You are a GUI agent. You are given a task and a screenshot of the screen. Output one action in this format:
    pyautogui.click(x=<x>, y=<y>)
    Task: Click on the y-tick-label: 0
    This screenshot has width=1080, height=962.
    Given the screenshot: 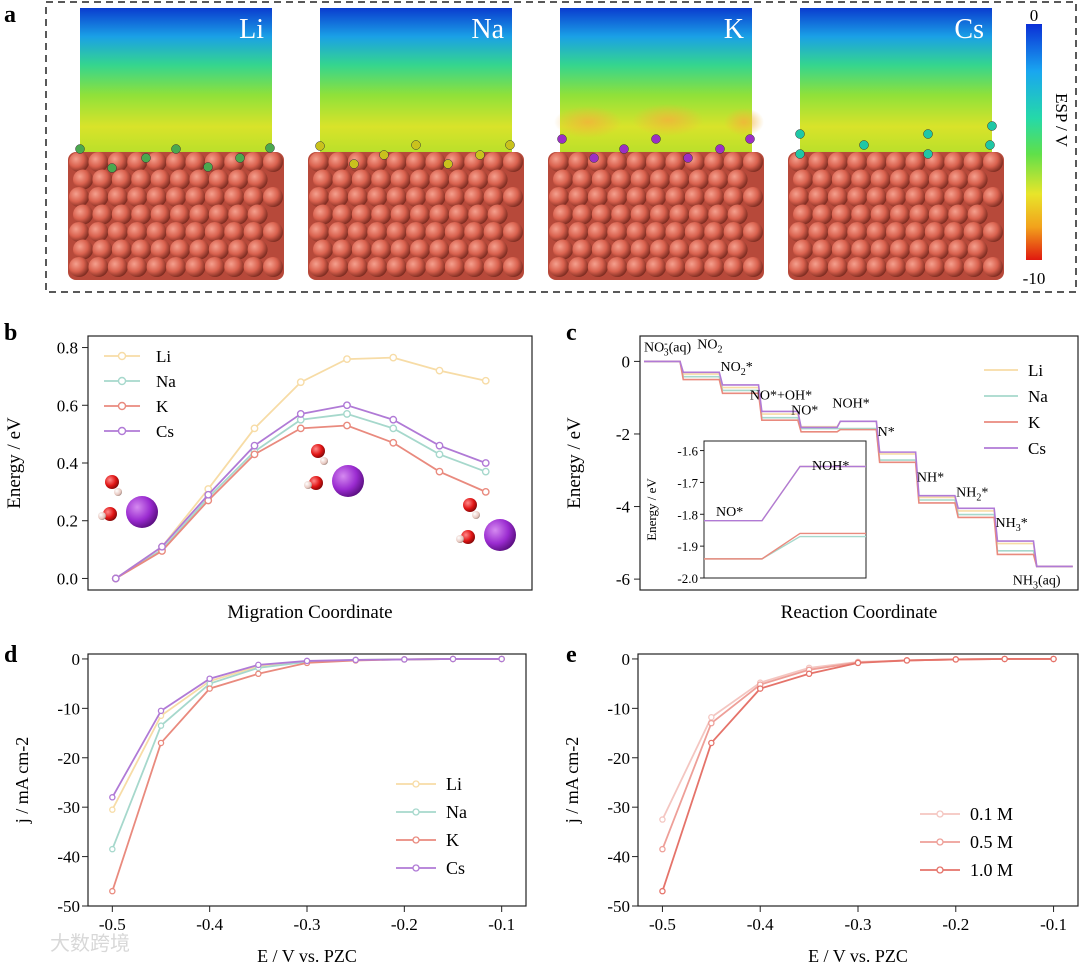 What is the action you would take?
    pyautogui.click(x=76, y=659)
    